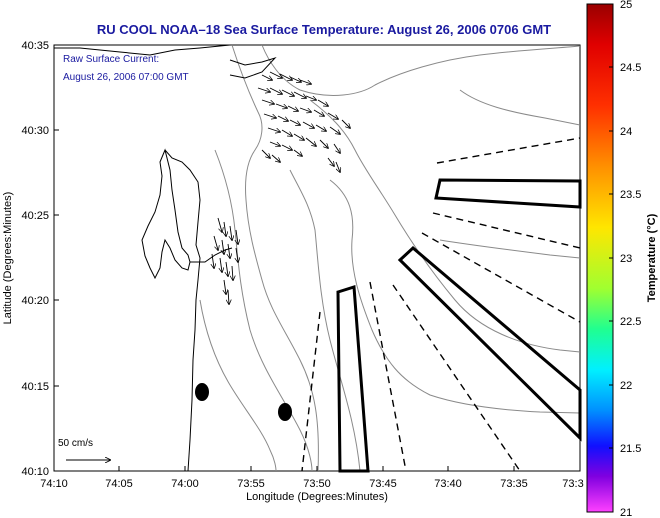  Describe the element at coordinates (611, 258) in the screenshot. I see `colorbar-ticks` at that location.